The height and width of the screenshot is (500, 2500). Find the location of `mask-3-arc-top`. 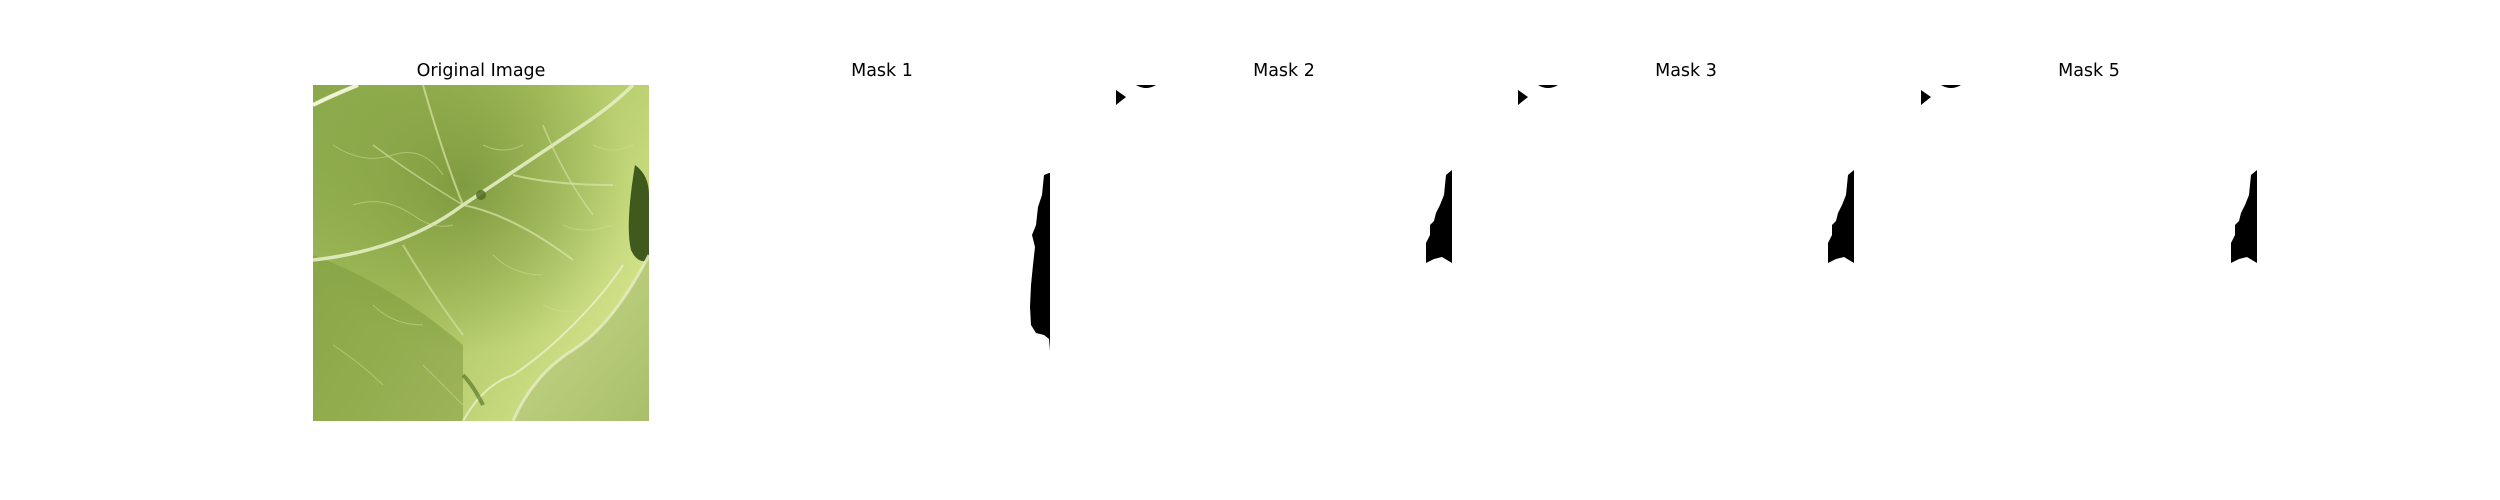

mask-3-arc-top is located at coordinates (1548, 86).